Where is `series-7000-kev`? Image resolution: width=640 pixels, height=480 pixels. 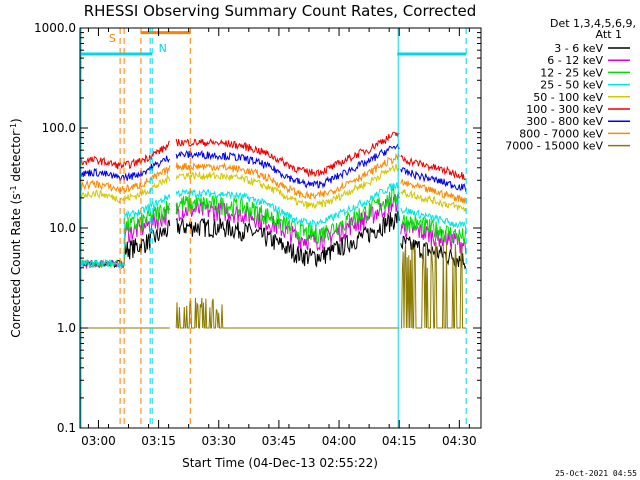 series-7000-kev is located at coordinates (273, 285).